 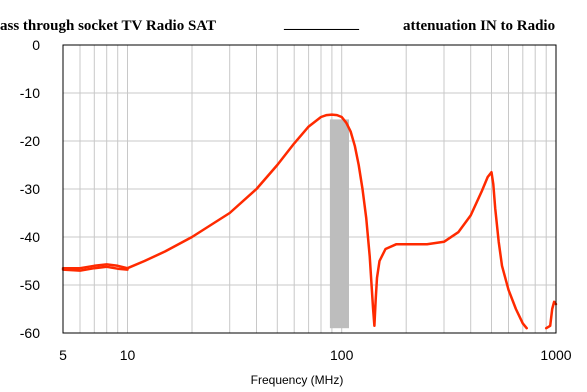 I want to click on chart-title-left: ass through socket TV Radio SAT, so click(x=108, y=26).